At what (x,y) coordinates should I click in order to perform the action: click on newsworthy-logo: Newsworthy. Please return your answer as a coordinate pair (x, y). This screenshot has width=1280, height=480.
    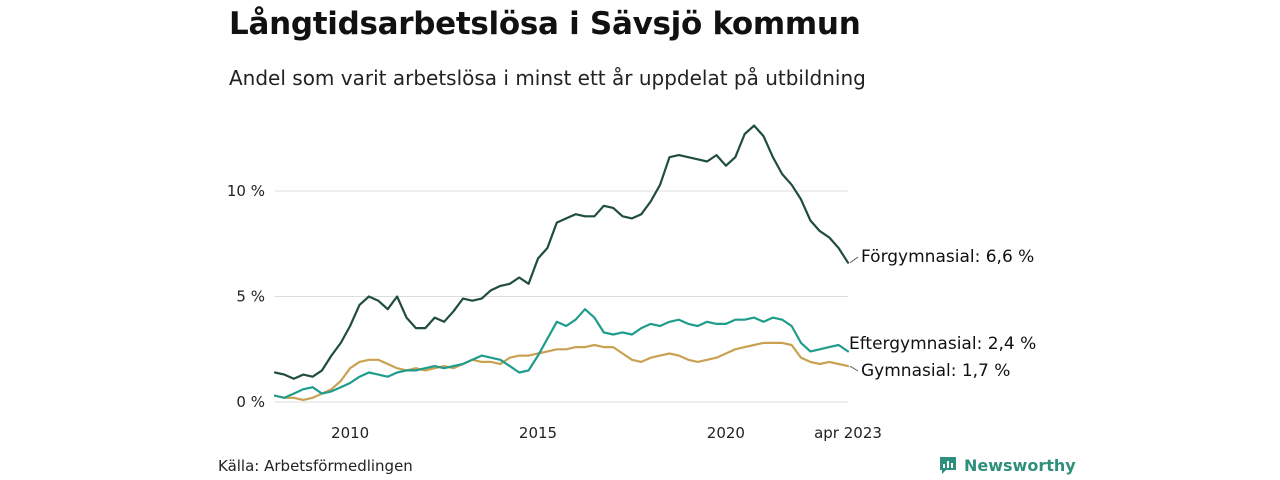
    Looking at the image, I should click on (1007, 465).